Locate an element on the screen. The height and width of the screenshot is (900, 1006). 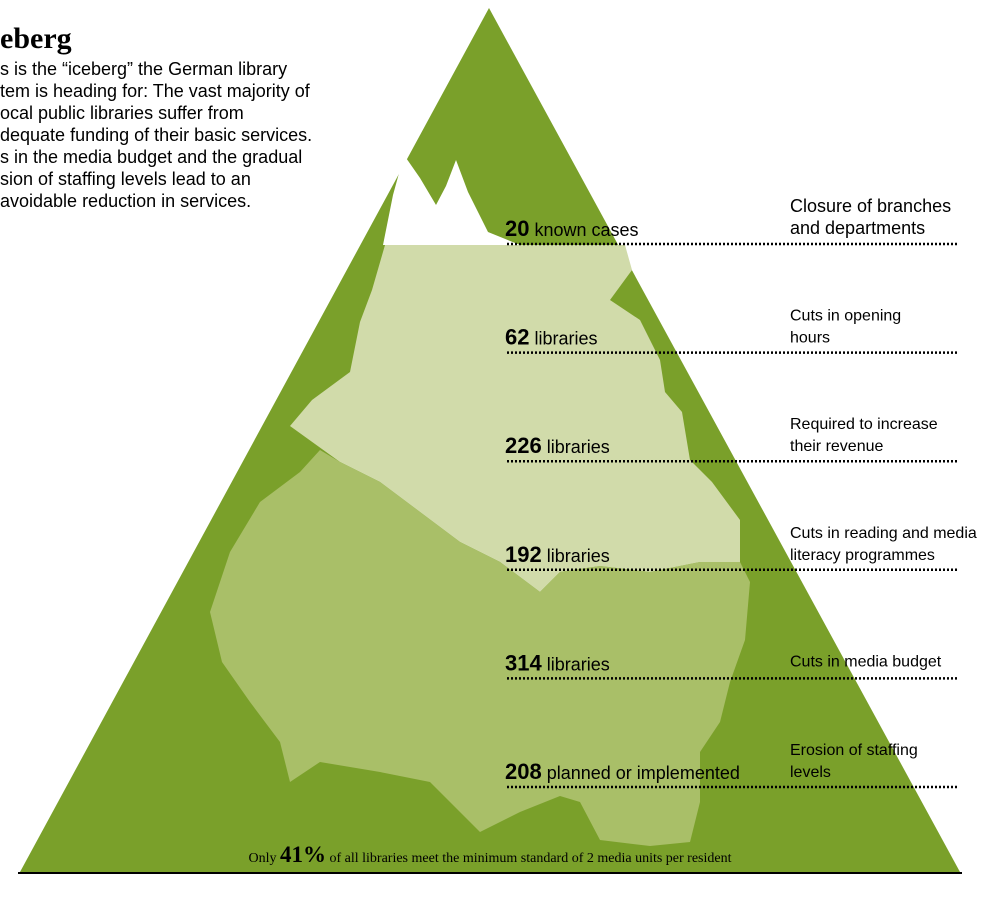
intro-line: ocal public libraries suffer from is located at coordinates (122, 113).